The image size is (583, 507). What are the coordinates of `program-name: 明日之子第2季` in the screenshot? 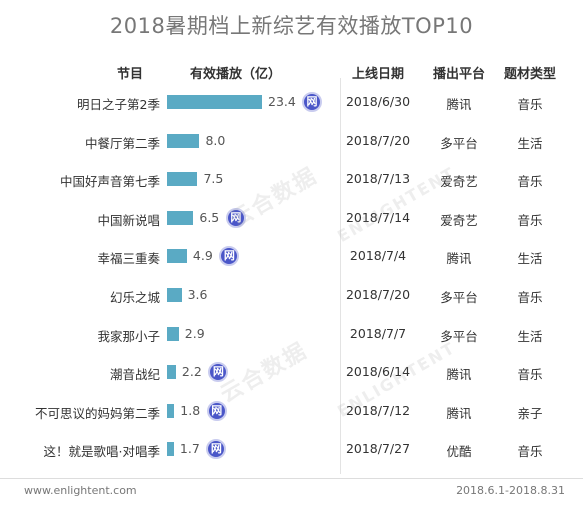 It's located at (118, 104).